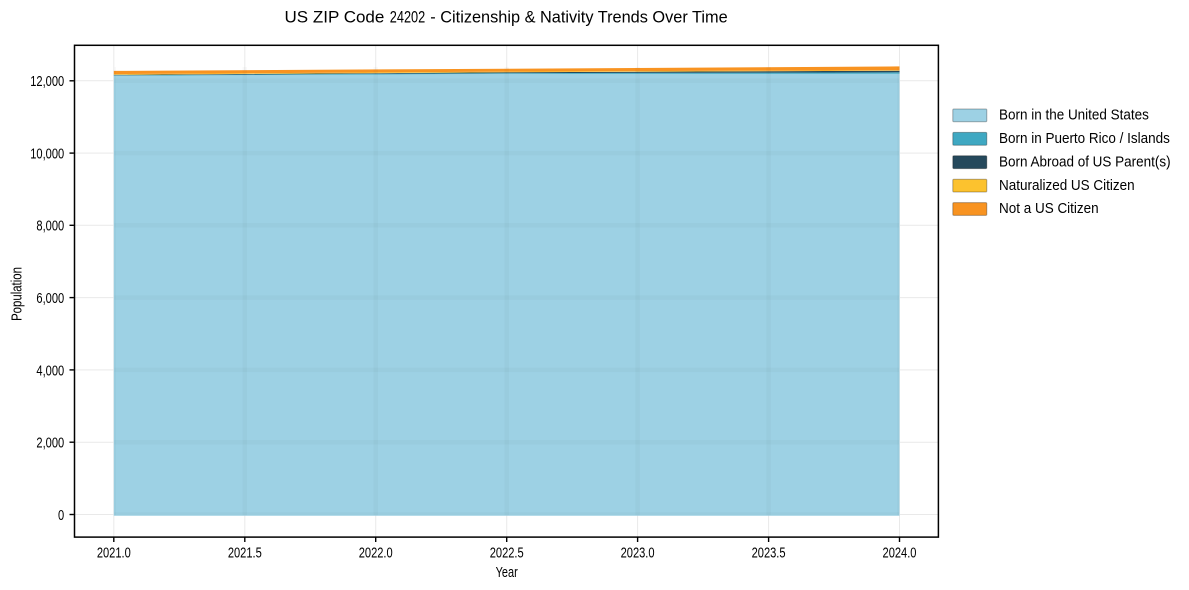  Describe the element at coordinates (507, 552) in the screenshot. I see `svg-text: 2022.5` at that location.